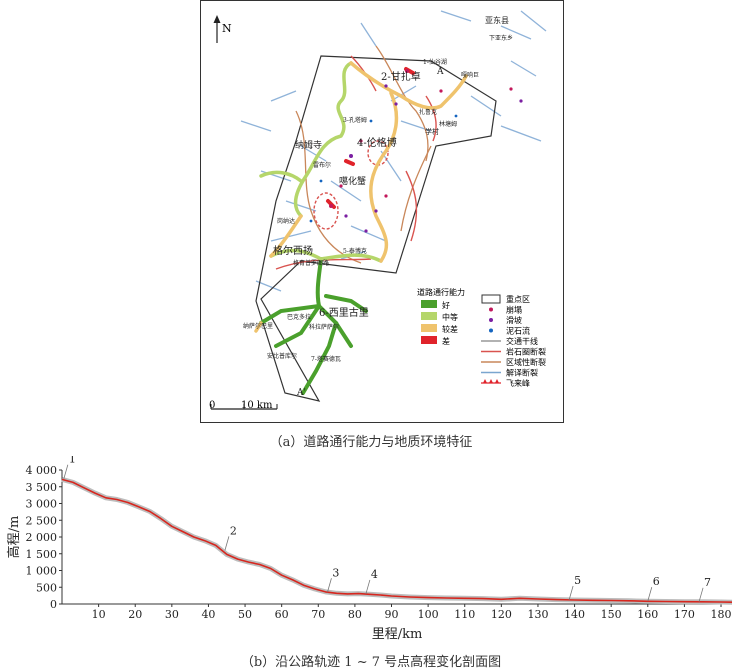 Image resolution: width=742 pixels, height=672 pixels. What do you see at coordinates (526, 362) in the screenshot?
I see `legend-geo-label: 区域性断裂` at bounding box center [526, 362].